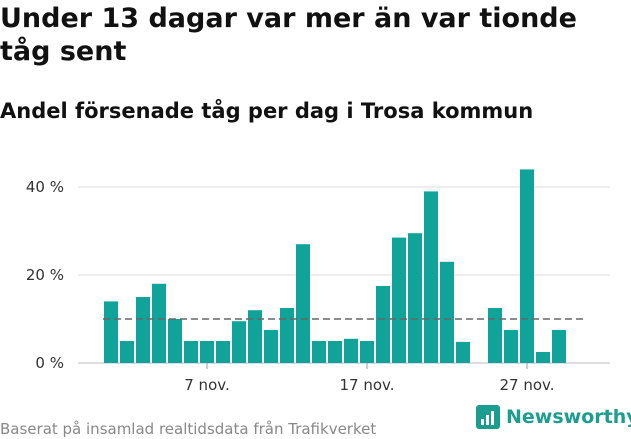  I want to click on brand-logo: Newsworthy, so click(553, 417).